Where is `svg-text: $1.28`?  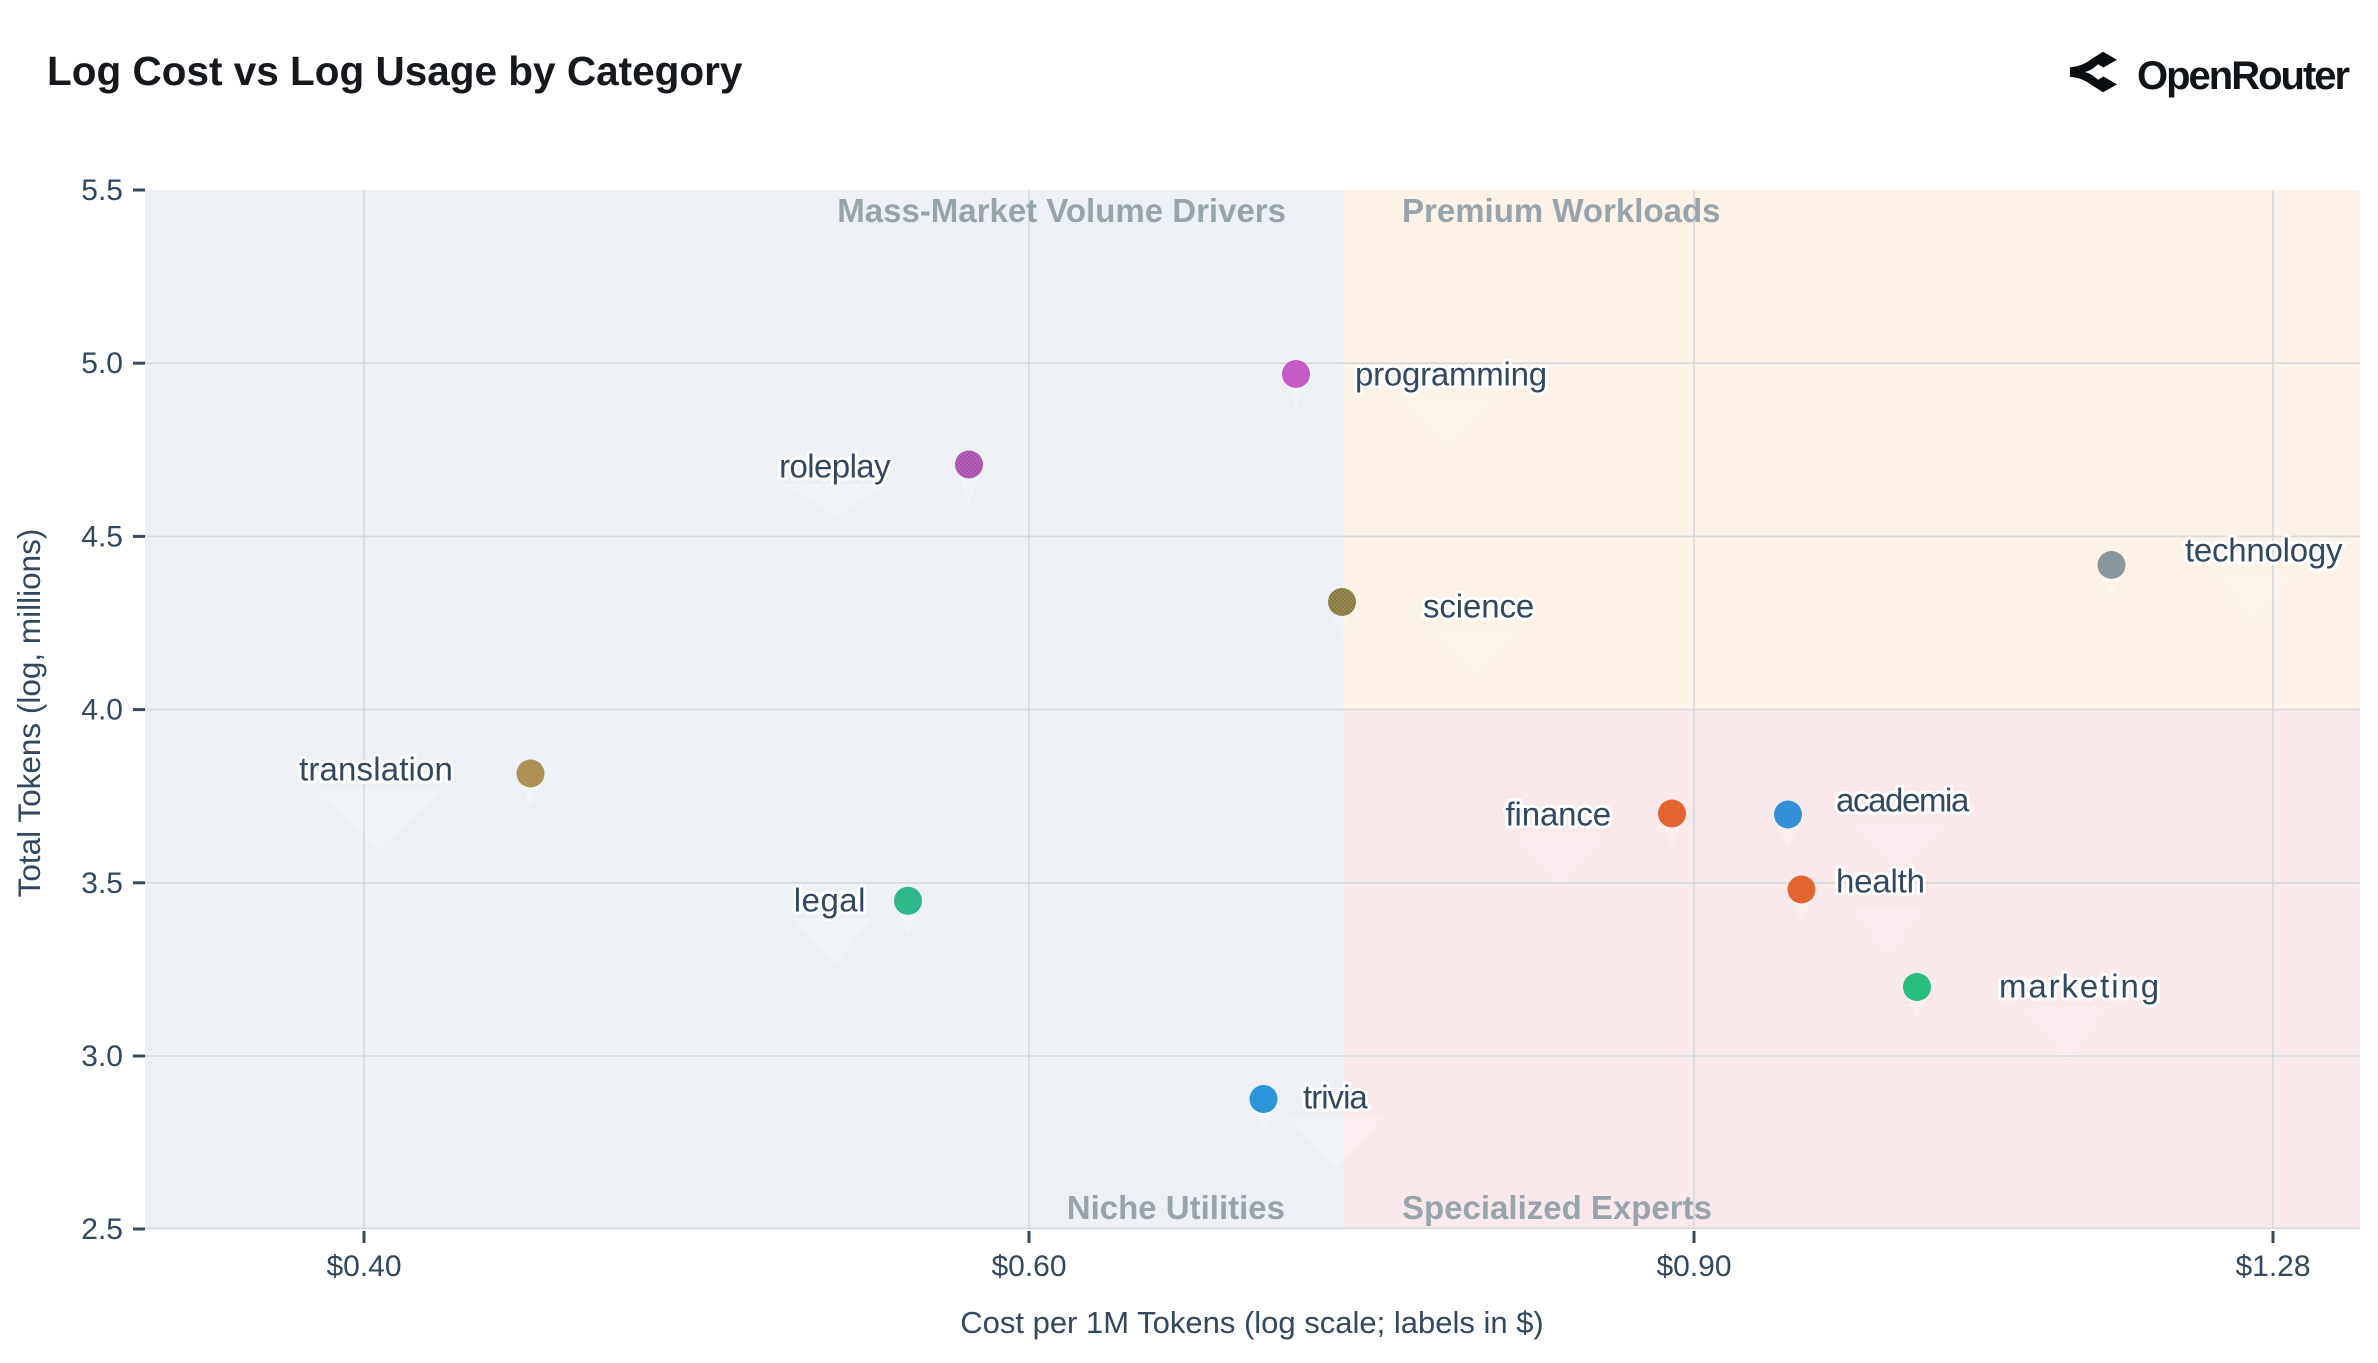
svg-text: $1.28 is located at coordinates (2272, 1266).